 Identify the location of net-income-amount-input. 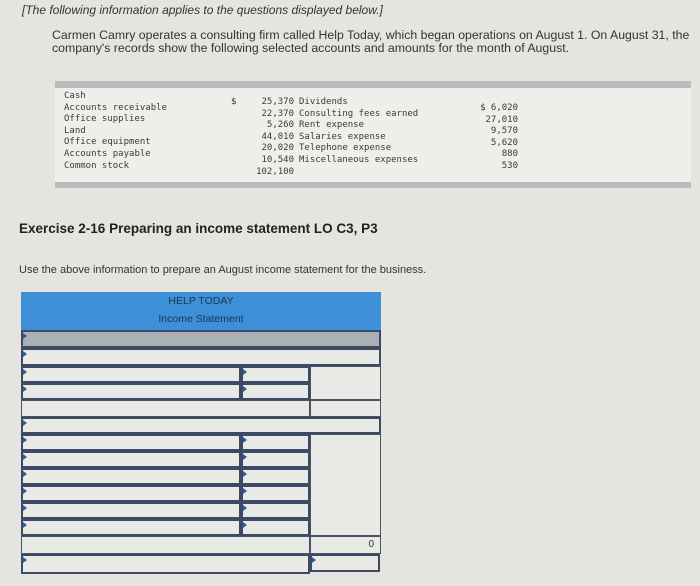
(345, 563).